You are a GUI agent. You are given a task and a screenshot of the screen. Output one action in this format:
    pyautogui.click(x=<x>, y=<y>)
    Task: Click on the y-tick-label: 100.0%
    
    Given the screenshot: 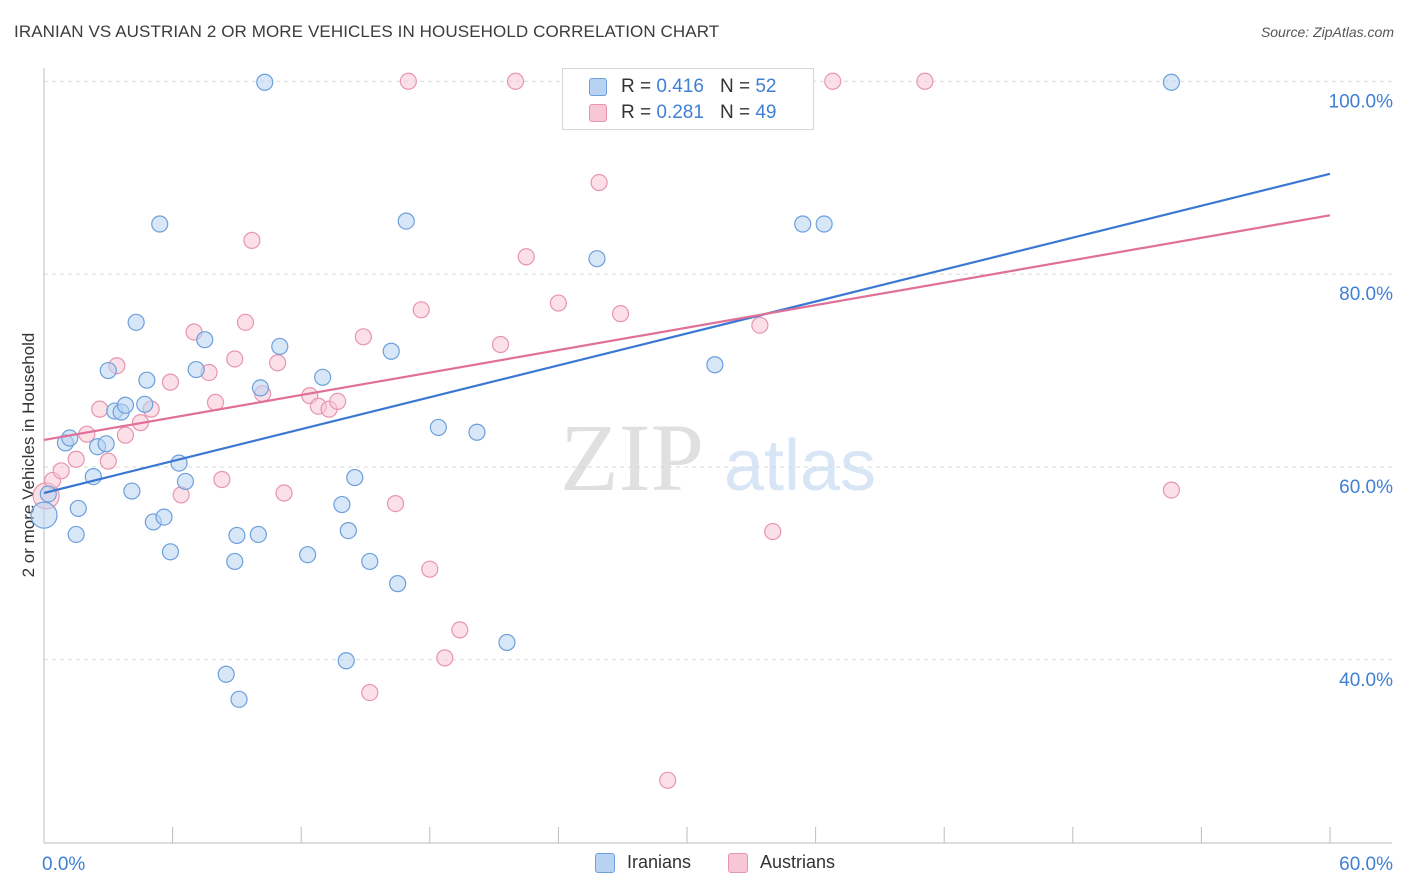 What is the action you would take?
    pyautogui.click(x=1361, y=101)
    